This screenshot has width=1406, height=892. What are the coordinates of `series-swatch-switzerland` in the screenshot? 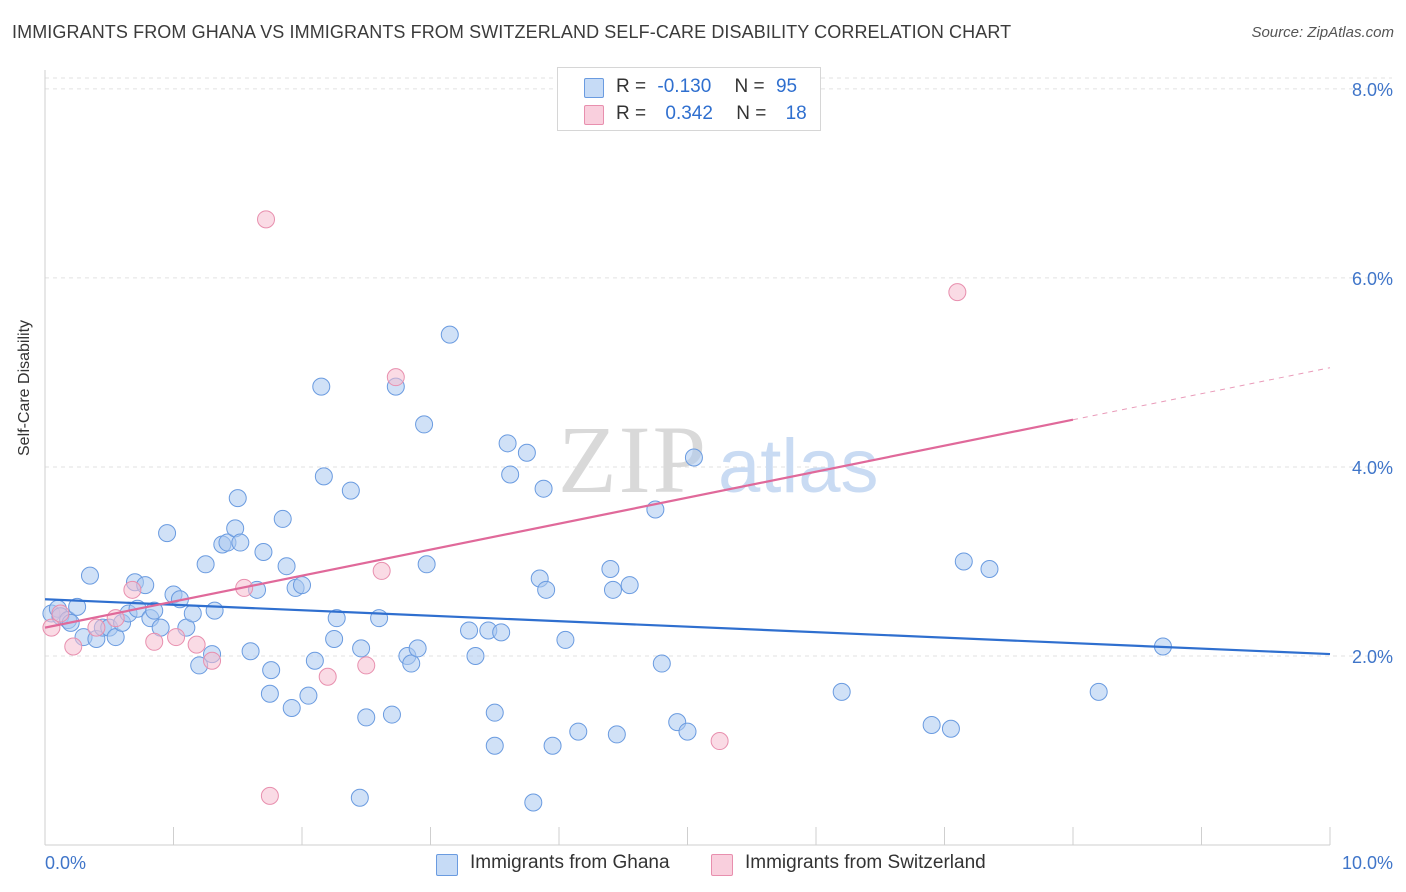 It's located at (722, 865).